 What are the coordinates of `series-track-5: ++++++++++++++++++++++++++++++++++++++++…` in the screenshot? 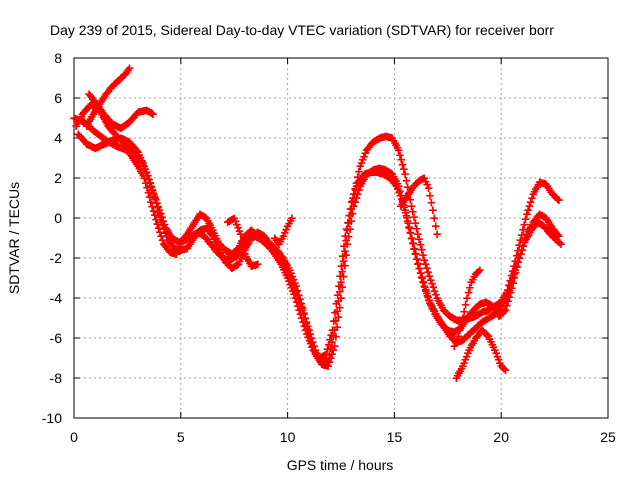 It's located at (121, 111).